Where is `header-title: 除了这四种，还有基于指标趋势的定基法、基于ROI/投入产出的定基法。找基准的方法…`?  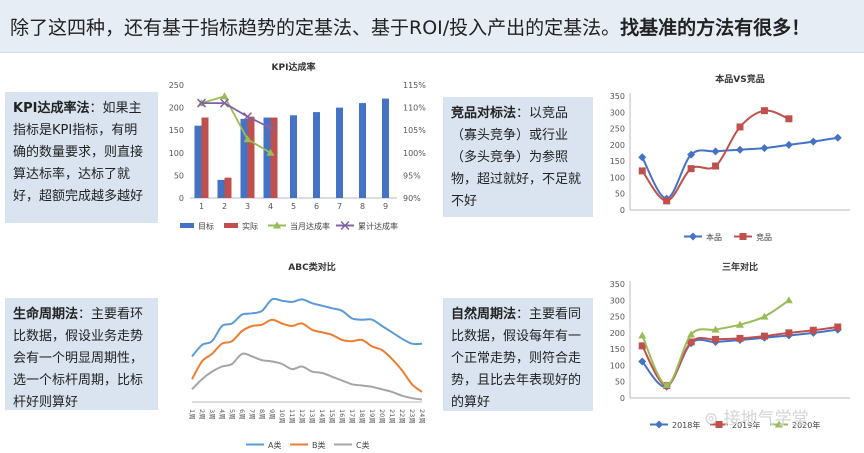
header-title: 除了这四种，还有基于指标趋势的定基法、基于ROI/投入产出的定基法。找基准的方法… is located at coordinates (410, 28).